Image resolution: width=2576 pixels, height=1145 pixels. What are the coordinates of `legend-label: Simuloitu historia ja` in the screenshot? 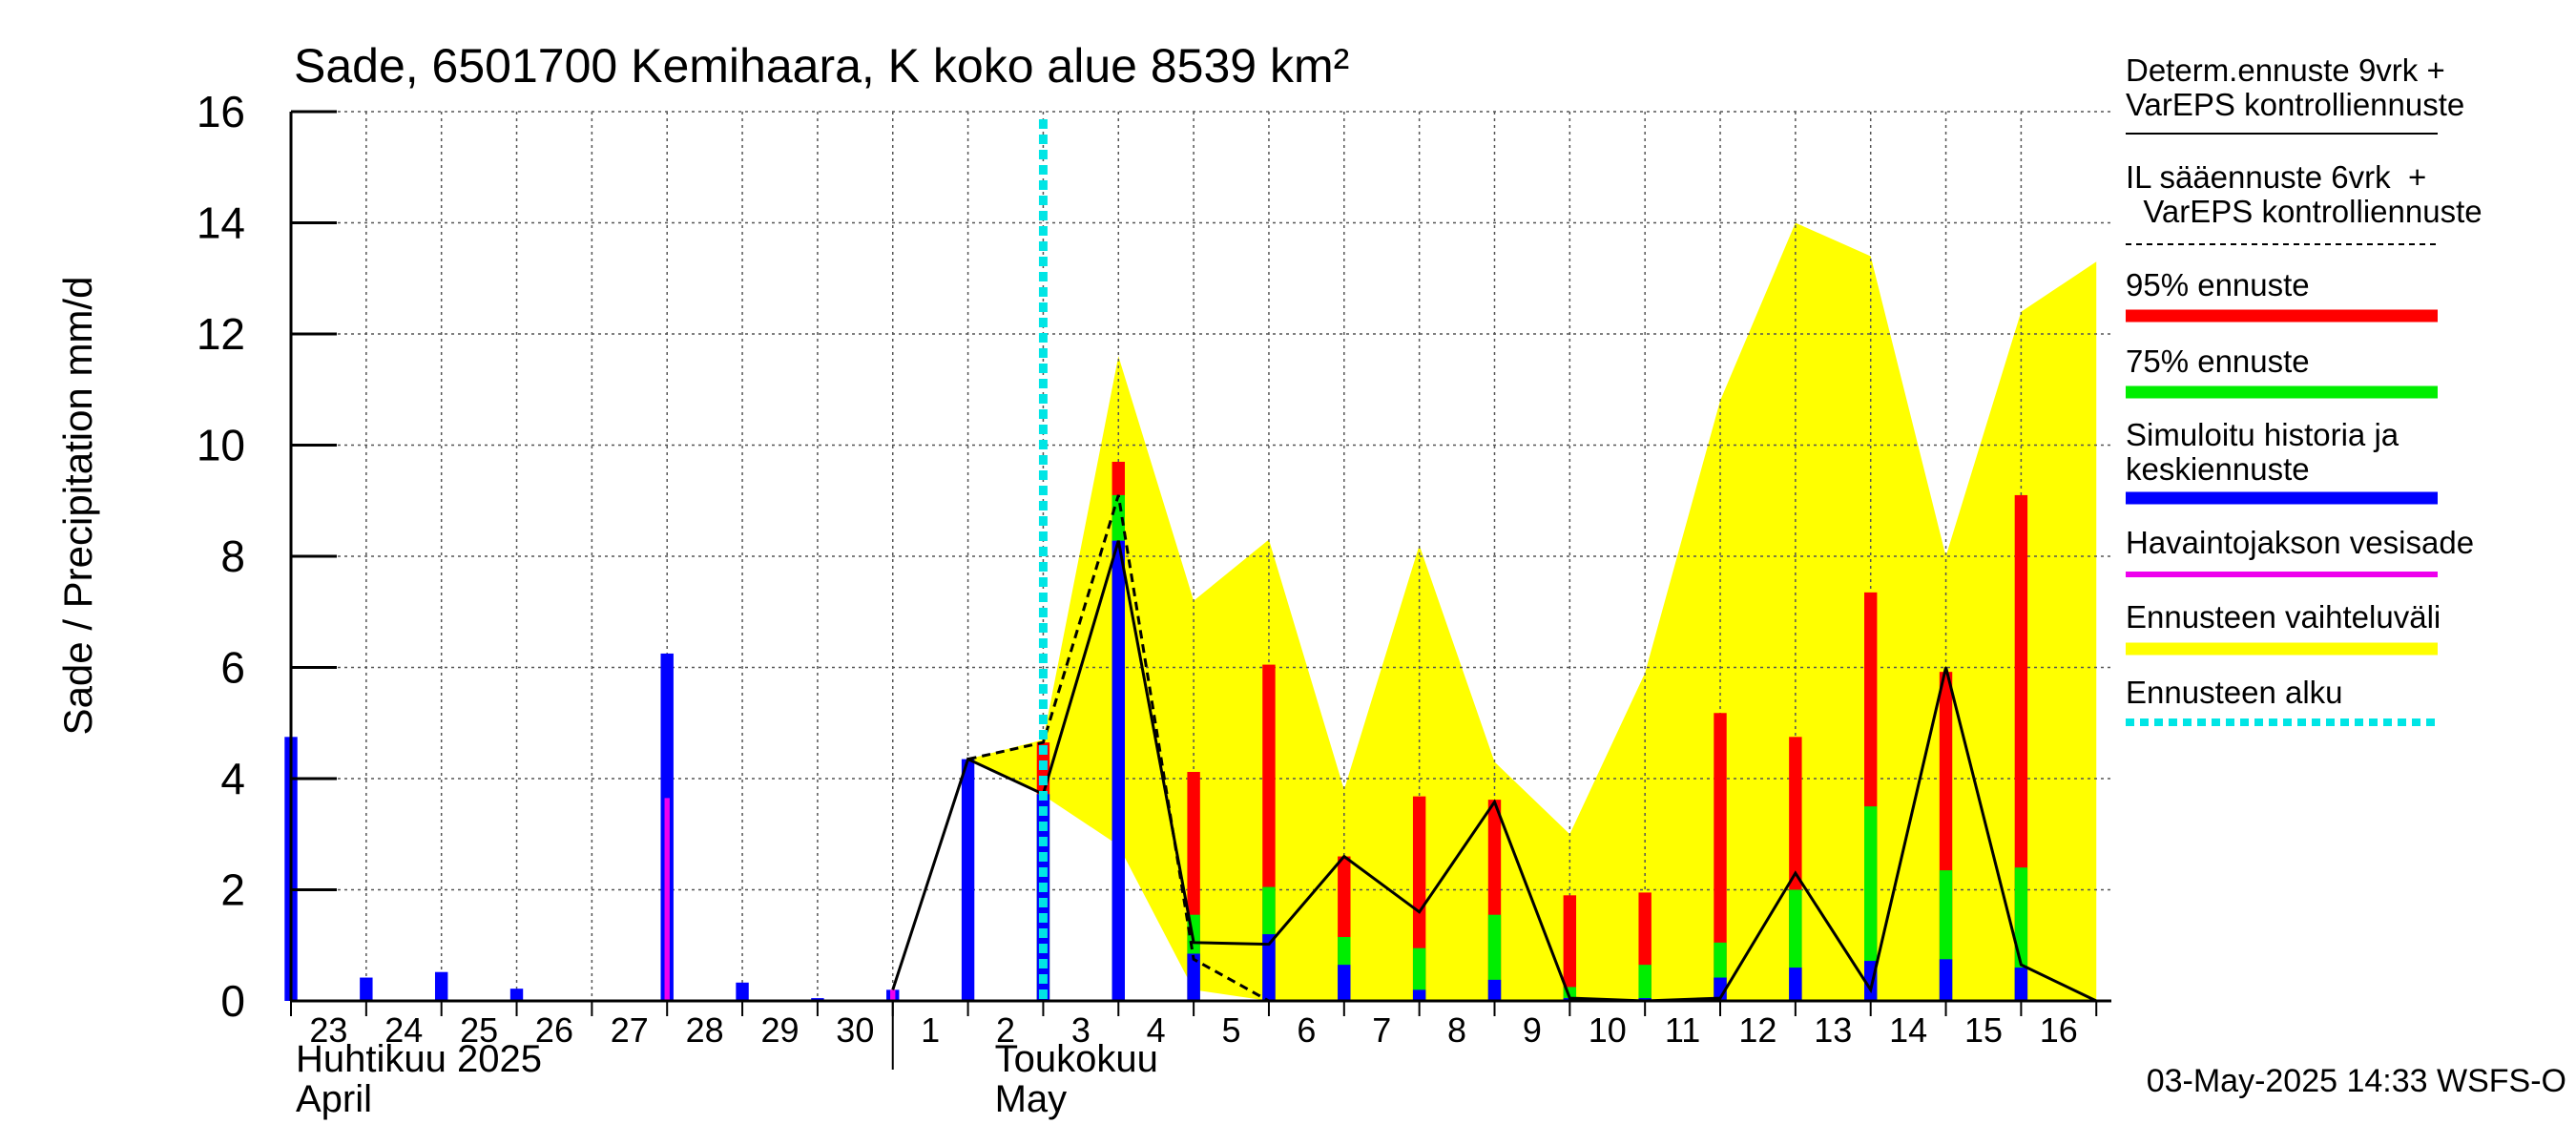 It's located at (2262, 434).